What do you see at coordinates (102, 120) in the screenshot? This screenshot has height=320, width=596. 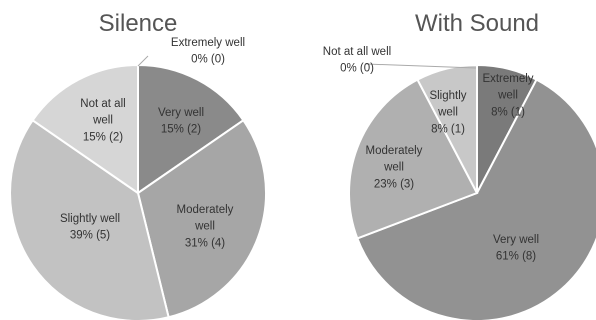 I see `pie-label-not-at-all-well: Not at all well 15% (2)` at bounding box center [102, 120].